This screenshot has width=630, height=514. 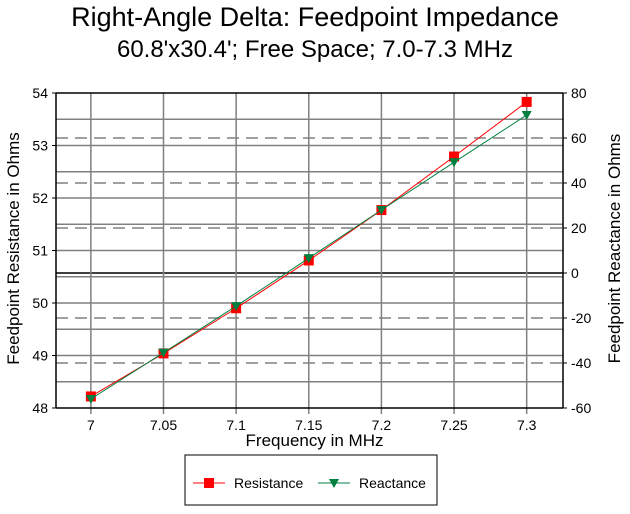 What do you see at coordinates (453, 425) in the screenshot?
I see `x-tick-label: 7.25` at bounding box center [453, 425].